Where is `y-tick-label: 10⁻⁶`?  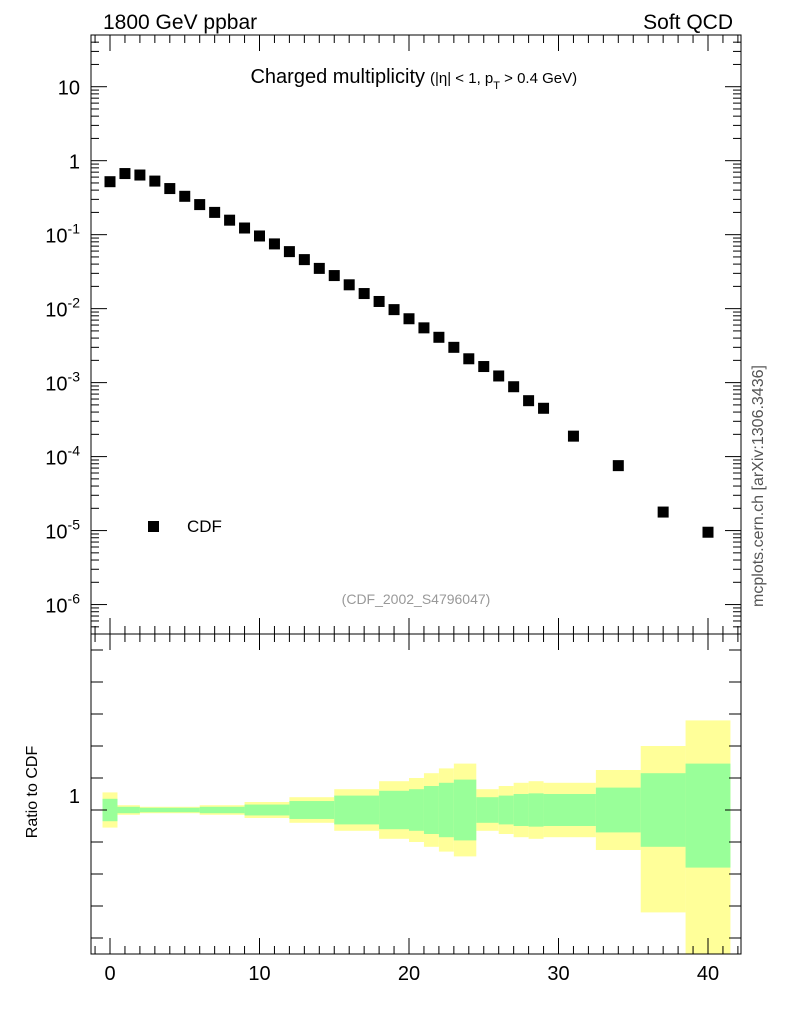
y-tick-label: 10⁻⁶ is located at coordinates (62, 604).